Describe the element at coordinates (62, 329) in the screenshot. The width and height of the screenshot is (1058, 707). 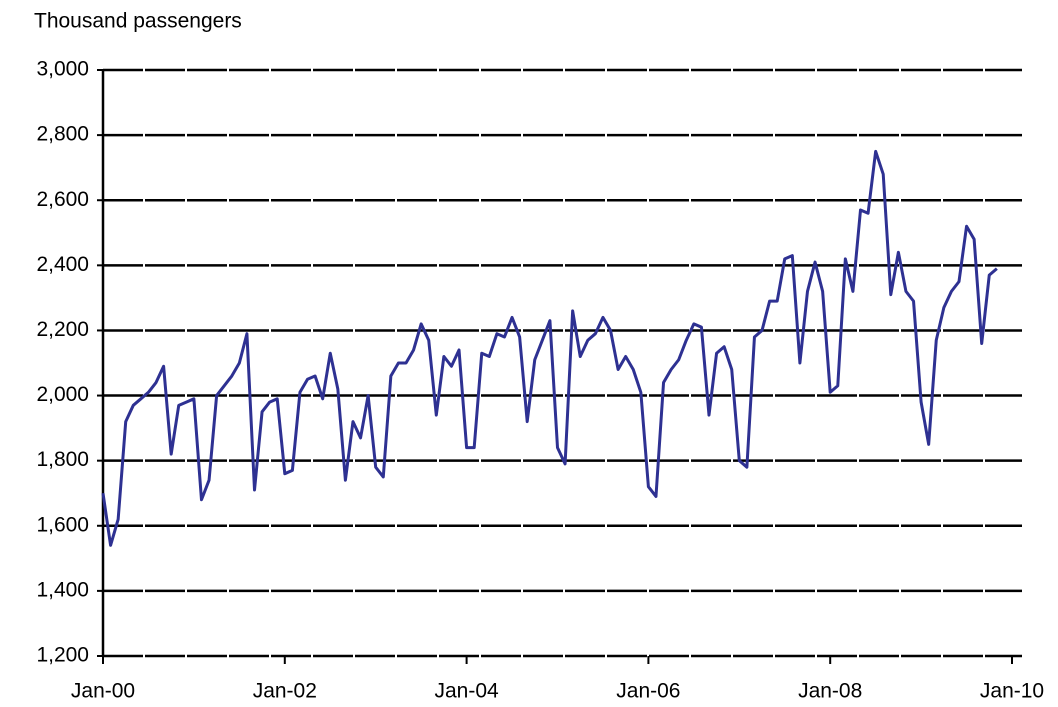
I see `y-tick-label: 2,200` at that location.